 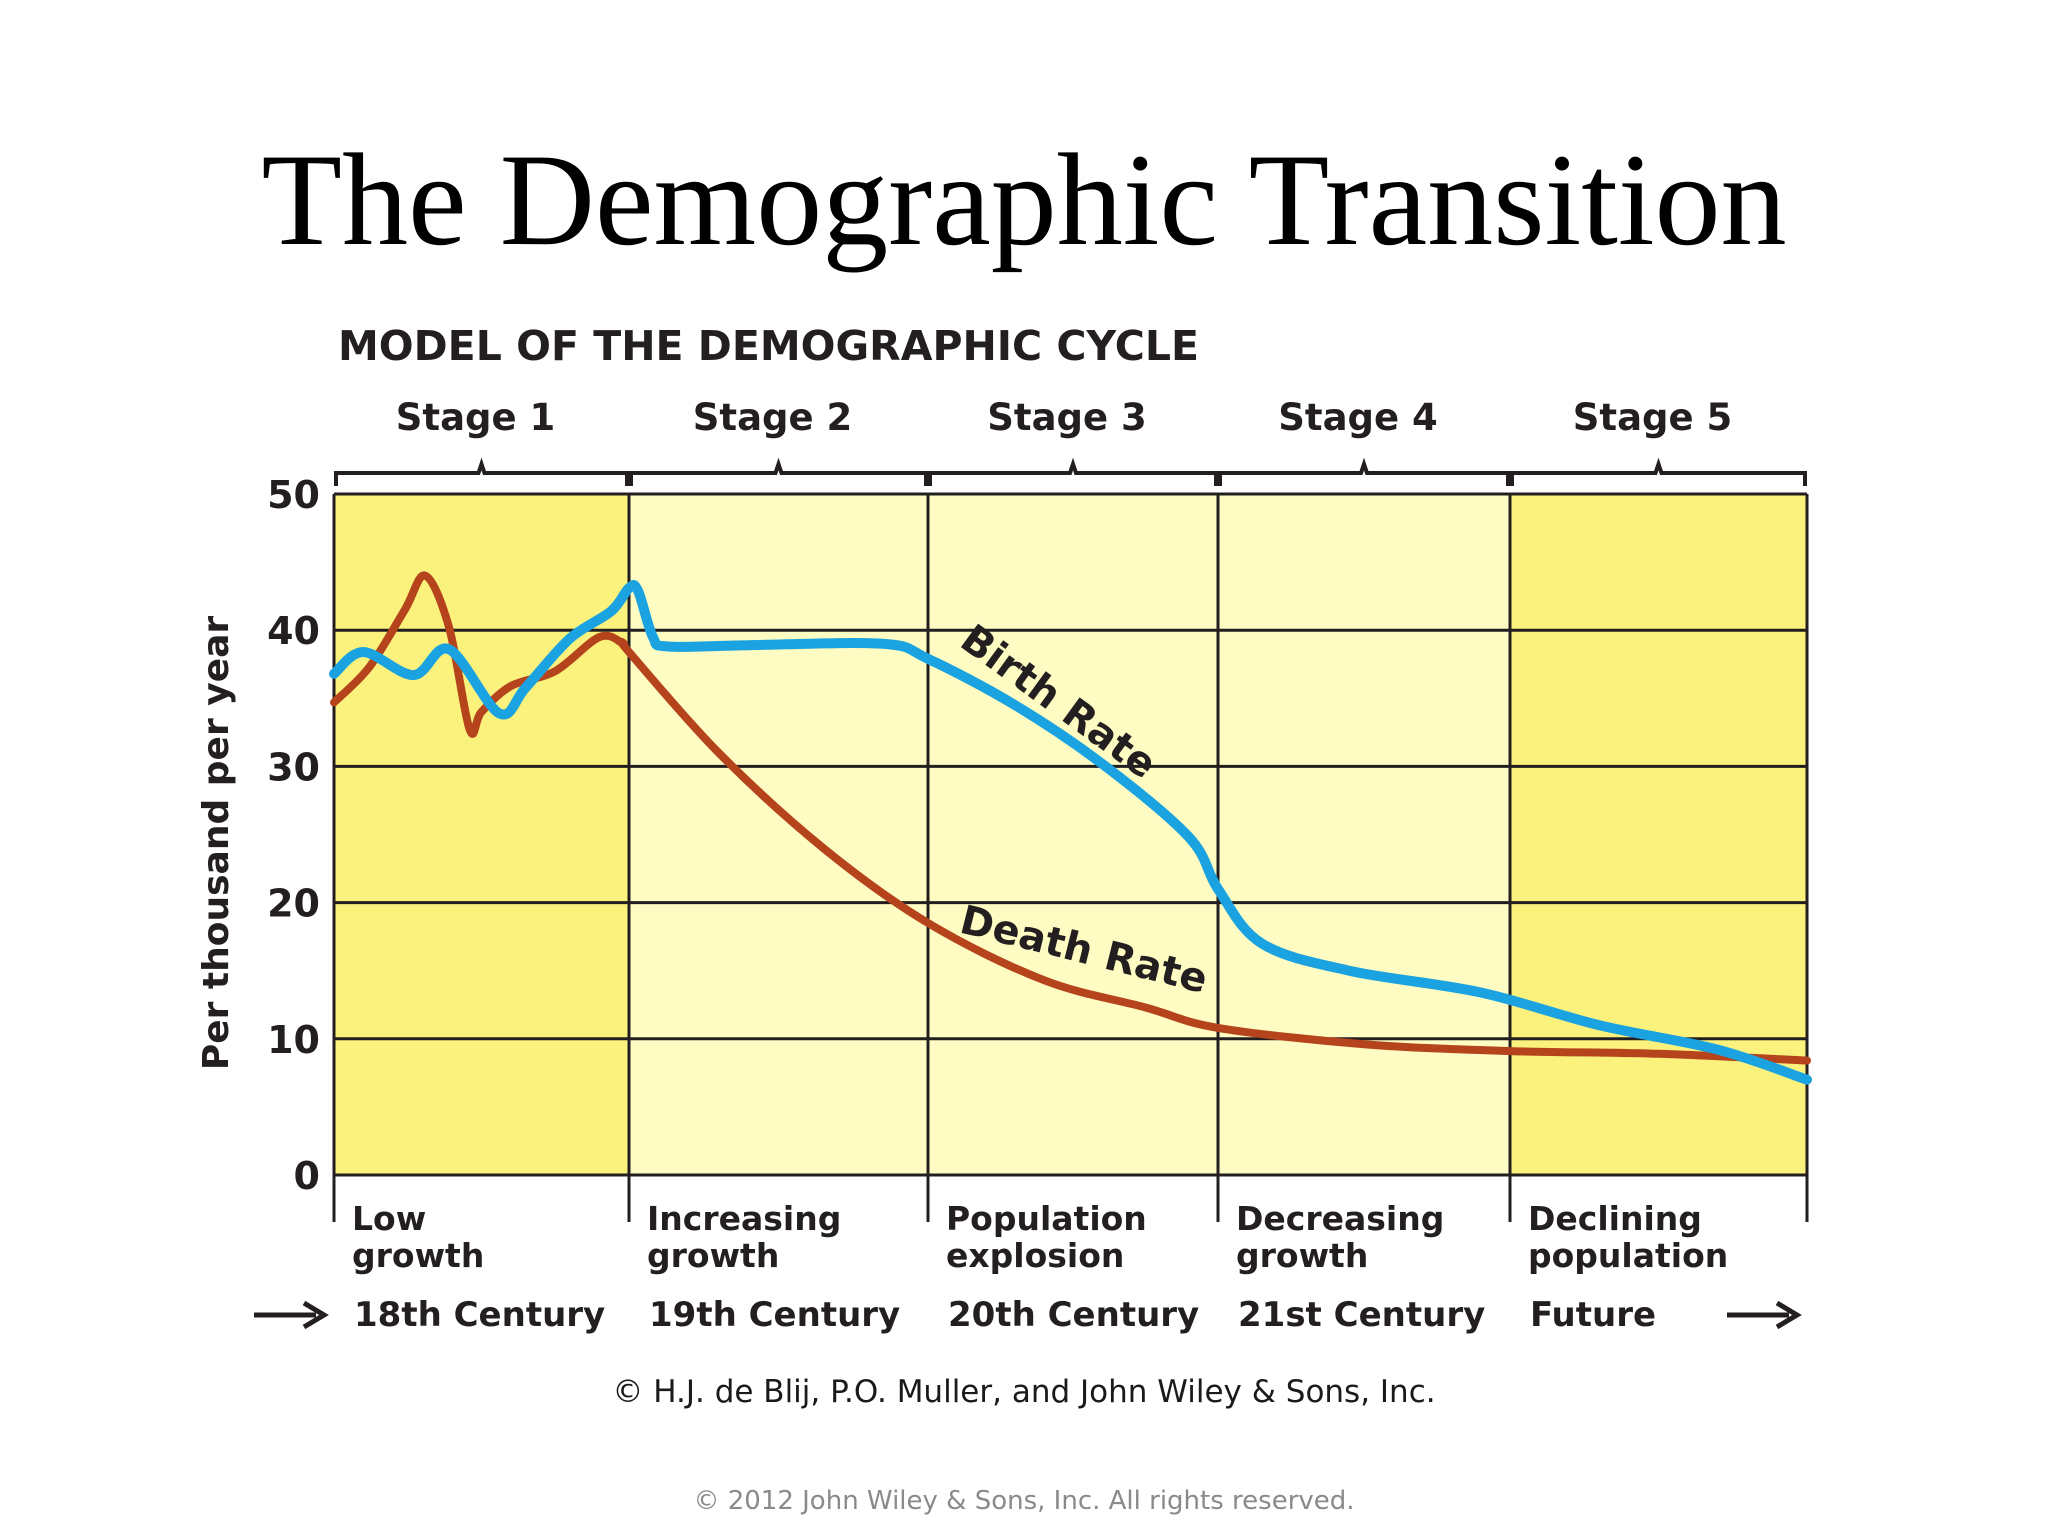 What do you see at coordinates (293, 835) in the screenshot?
I see `y-tick-labels: 0 10 20 30 40 50` at bounding box center [293, 835].